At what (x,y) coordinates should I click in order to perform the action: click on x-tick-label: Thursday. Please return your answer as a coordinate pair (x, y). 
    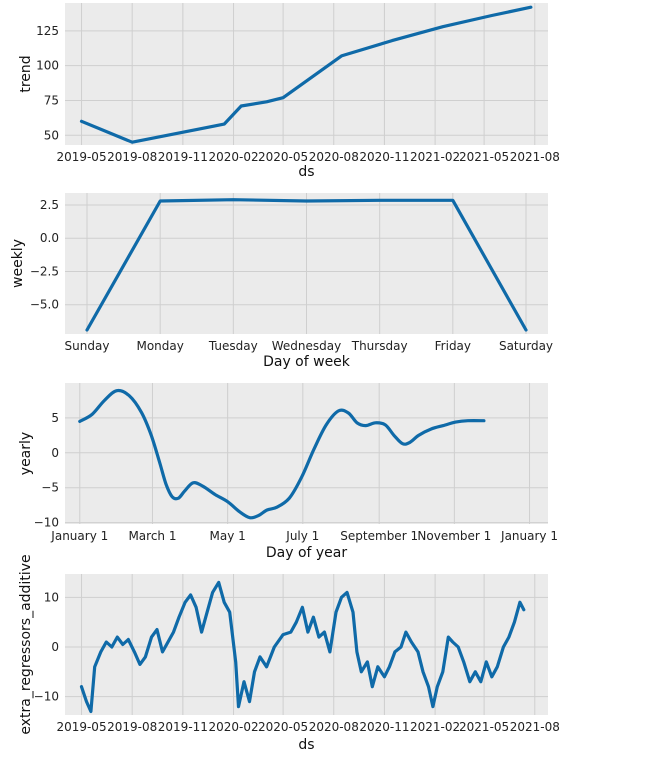
    Looking at the image, I should click on (379, 346).